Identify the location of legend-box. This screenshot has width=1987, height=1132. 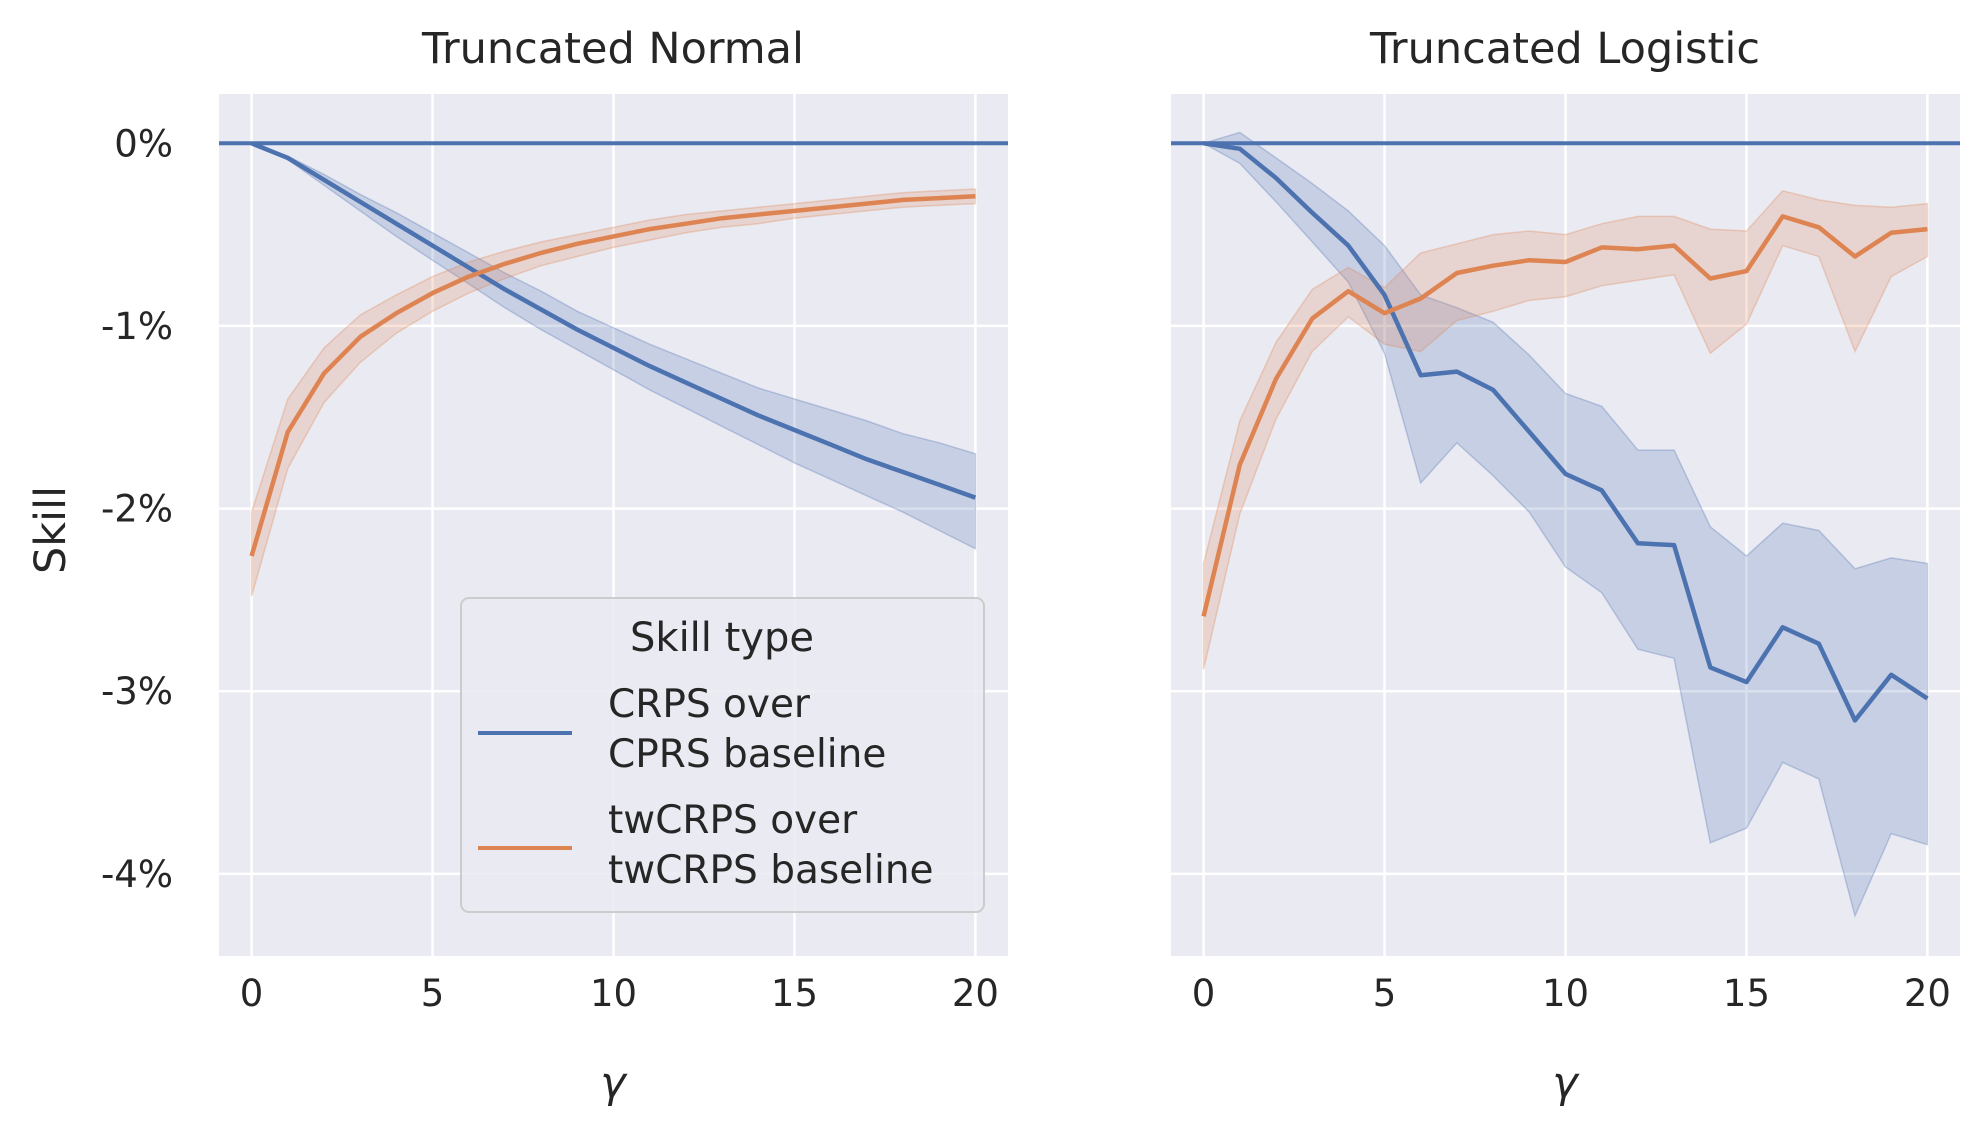
(722, 755).